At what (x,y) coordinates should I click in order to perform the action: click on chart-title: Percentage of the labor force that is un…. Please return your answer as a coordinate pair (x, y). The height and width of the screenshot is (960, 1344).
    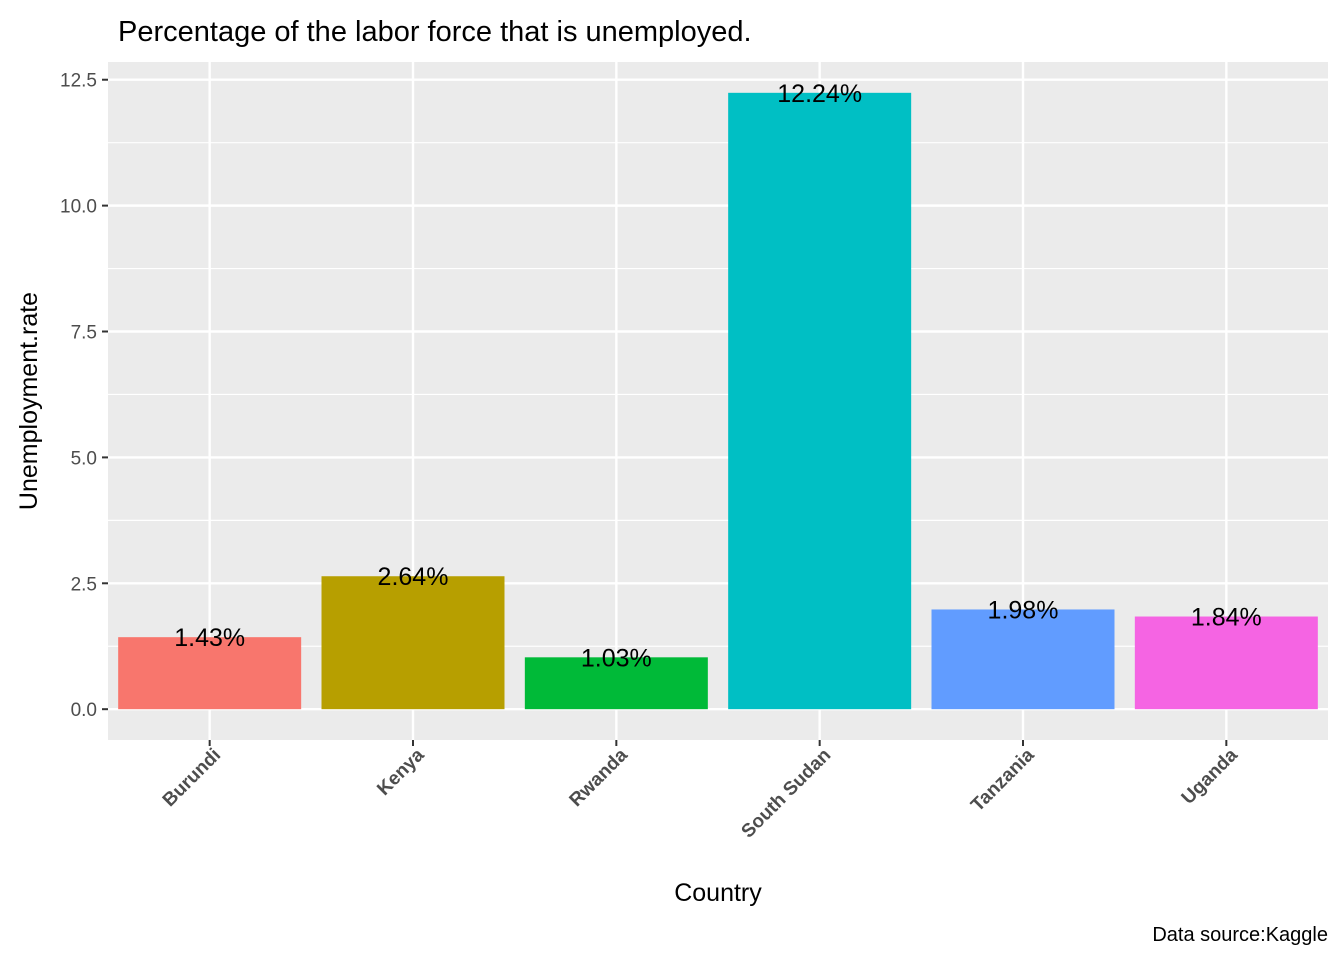
    Looking at the image, I should click on (435, 32).